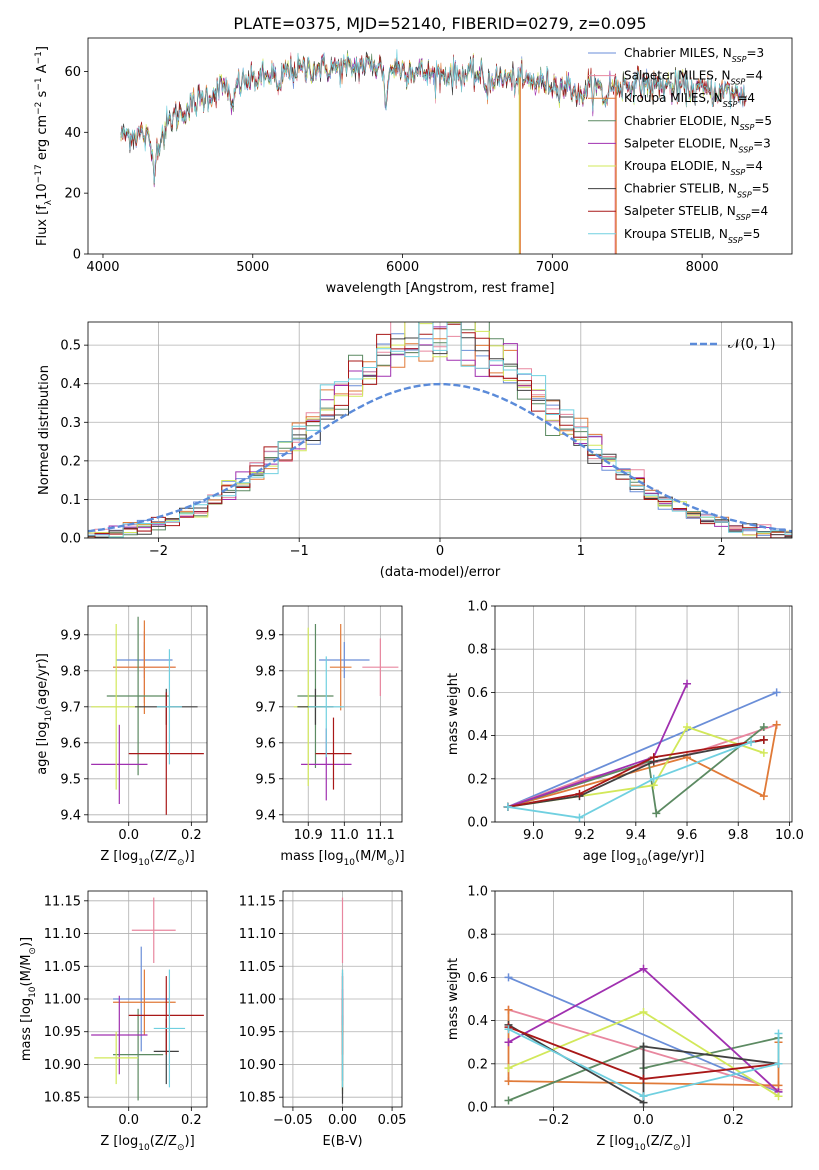  What do you see at coordinates (265, 815) in the screenshot?
I see `mass-age-y-tick-label: 9.4` at bounding box center [265, 815].